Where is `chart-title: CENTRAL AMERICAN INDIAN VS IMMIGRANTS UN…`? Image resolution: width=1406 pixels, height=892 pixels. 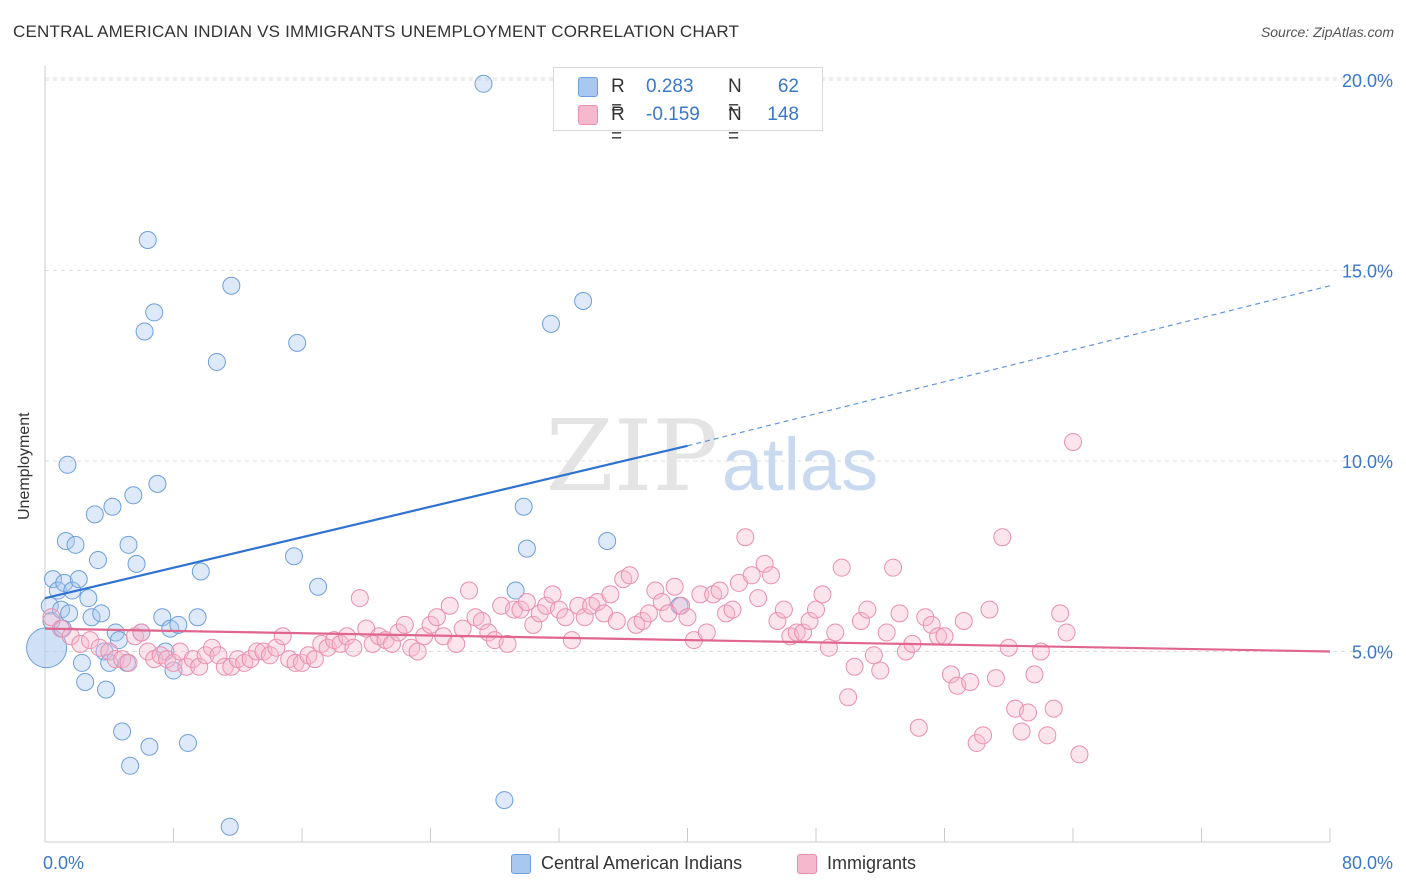
chart-title: CENTRAL AMERICAN INDIAN VS IMMIGRANTS UN… is located at coordinates (376, 31).